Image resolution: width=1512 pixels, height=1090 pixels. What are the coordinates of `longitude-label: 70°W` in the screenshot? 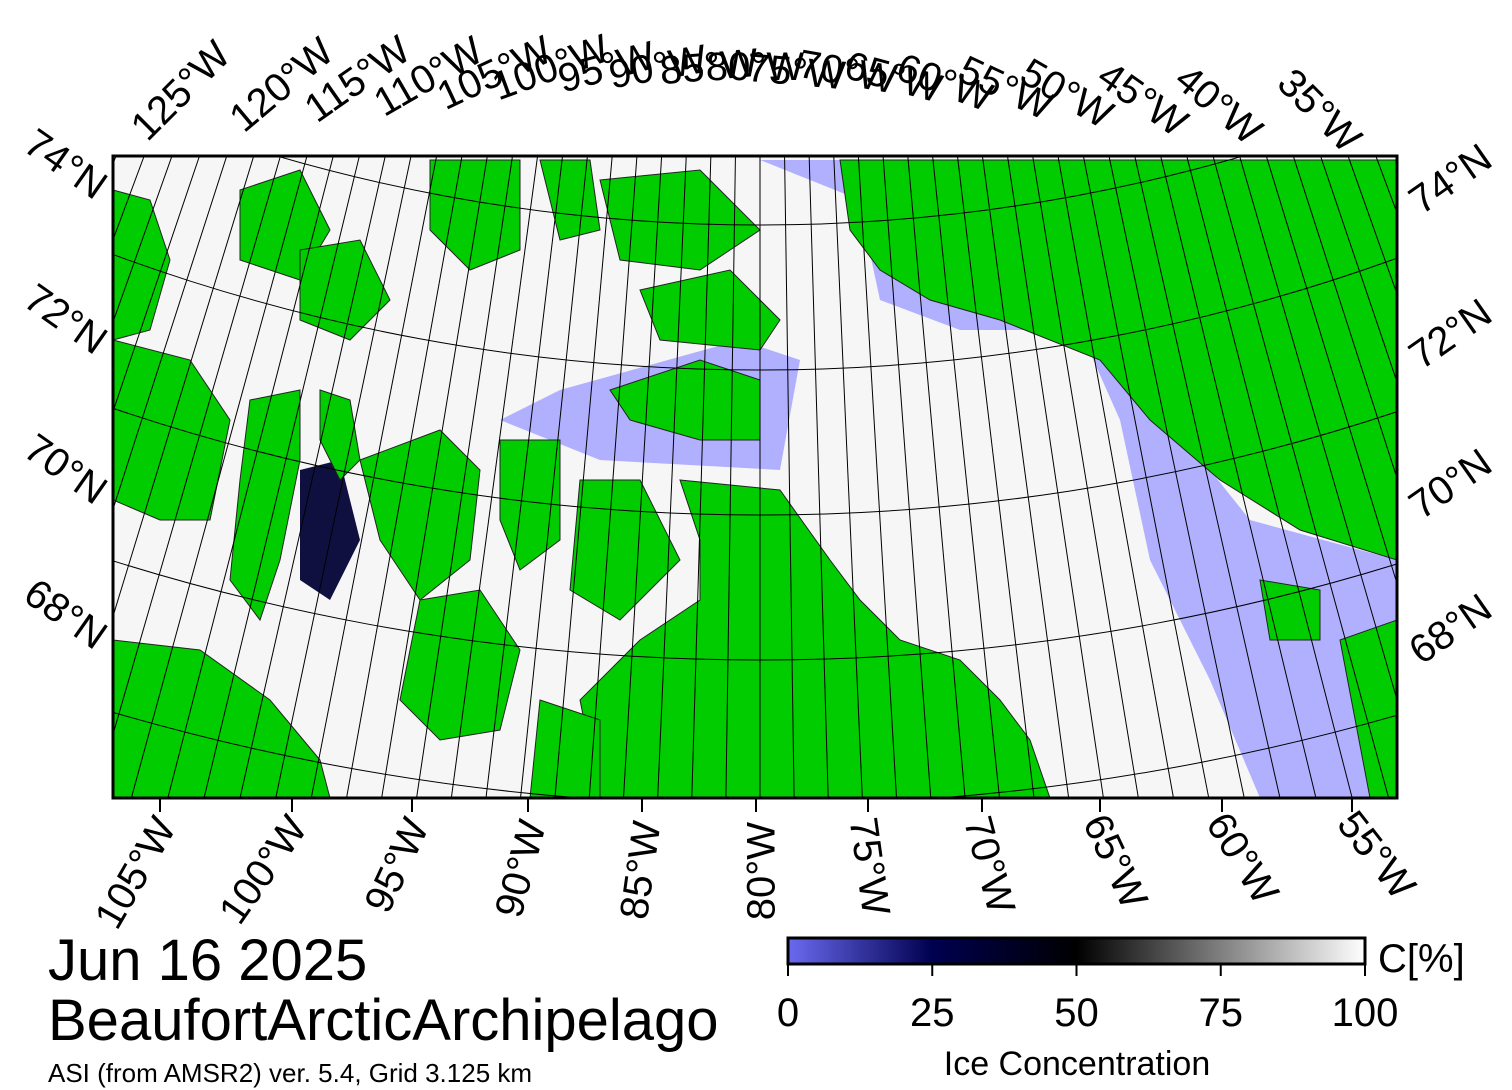 It's located at (989, 865).